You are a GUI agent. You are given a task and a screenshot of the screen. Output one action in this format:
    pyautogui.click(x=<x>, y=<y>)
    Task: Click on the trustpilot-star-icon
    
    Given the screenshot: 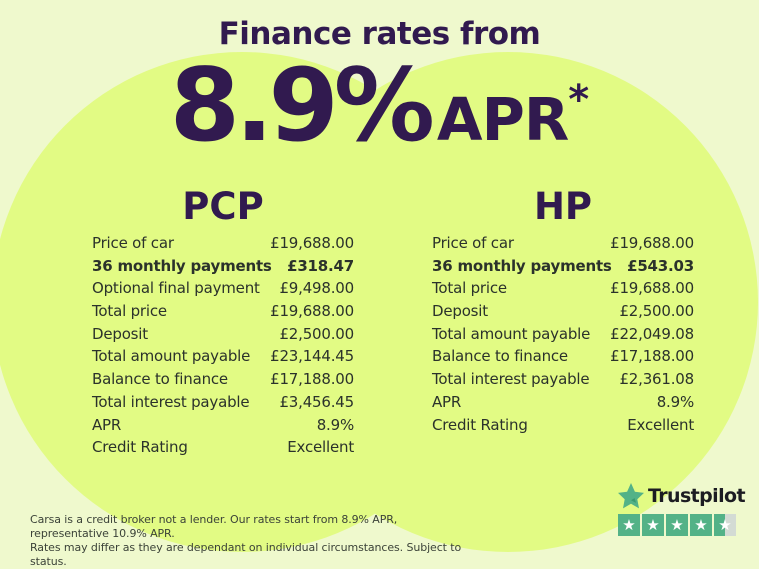 What is the action you would take?
    pyautogui.click(x=631, y=496)
    